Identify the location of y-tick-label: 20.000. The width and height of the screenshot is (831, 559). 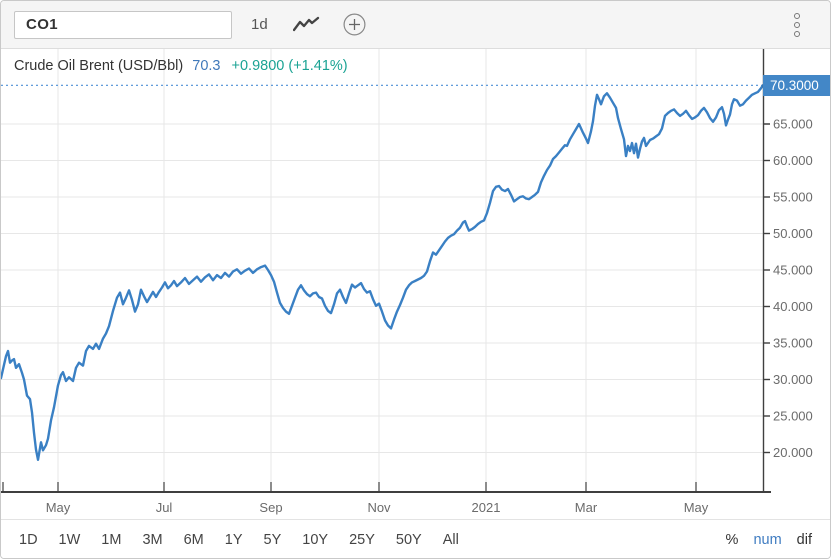
(793, 452).